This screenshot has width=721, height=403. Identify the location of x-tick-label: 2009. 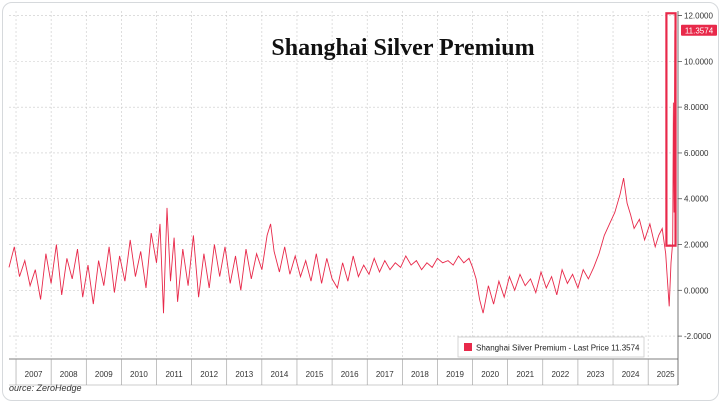
(104, 374).